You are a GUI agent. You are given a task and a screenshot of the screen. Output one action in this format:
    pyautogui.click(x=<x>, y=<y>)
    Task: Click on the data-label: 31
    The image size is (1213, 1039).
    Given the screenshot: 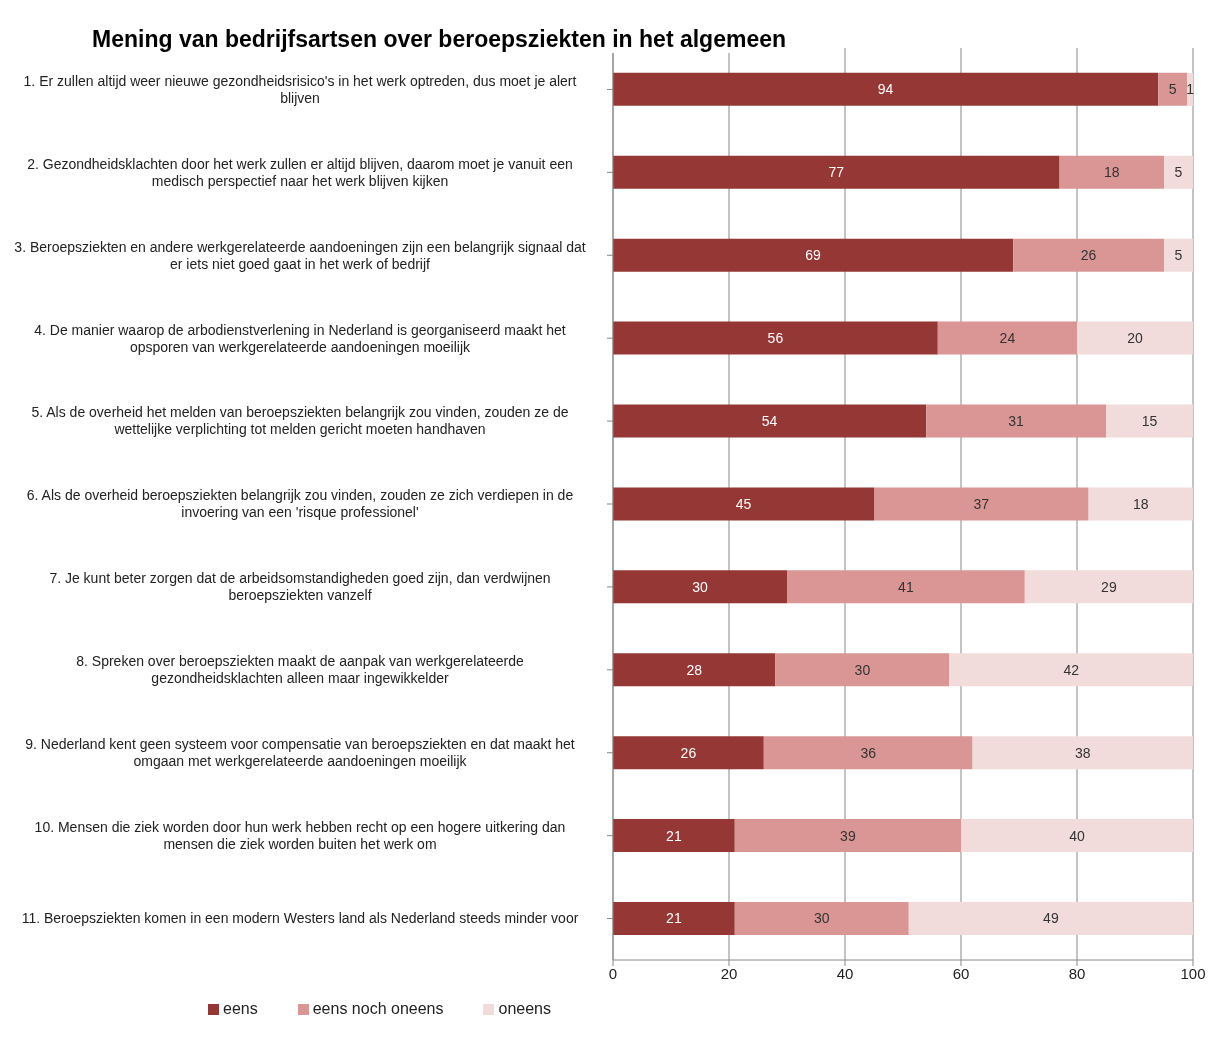 What is the action you would take?
    pyautogui.click(x=1016, y=420)
    